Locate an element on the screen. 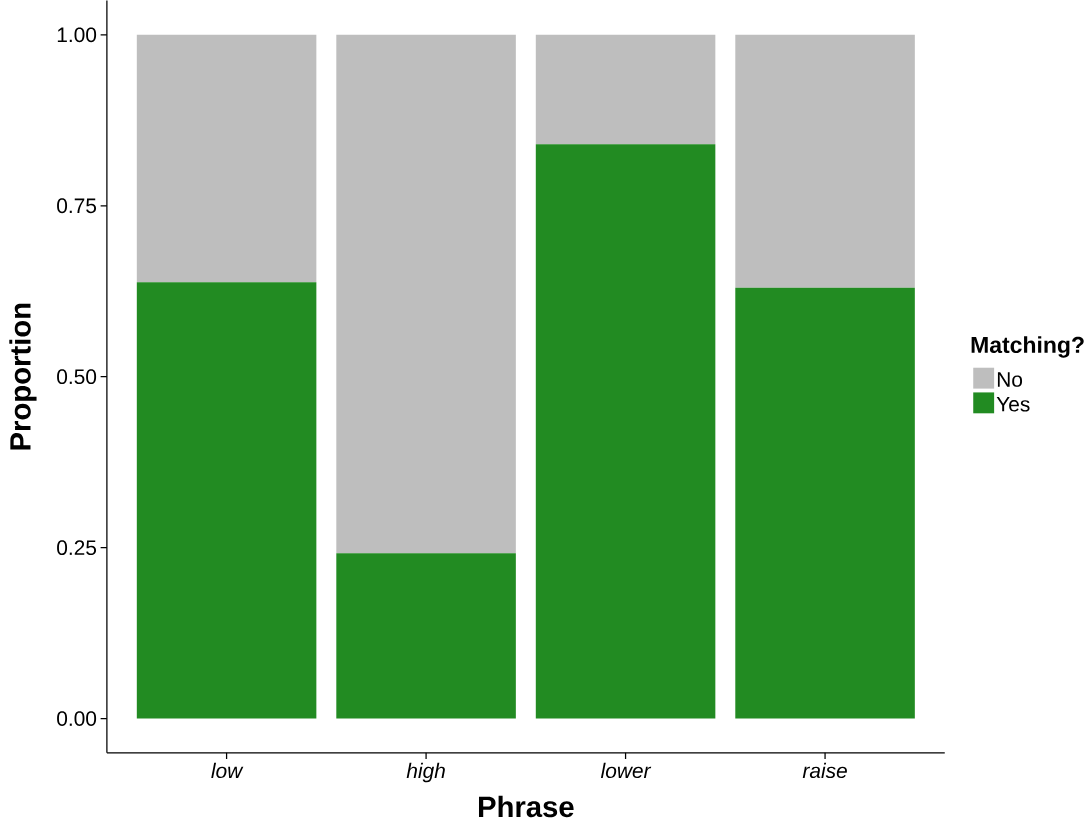 The image size is (1085, 821). y-tick-label: 0.50 is located at coordinates (77, 377).